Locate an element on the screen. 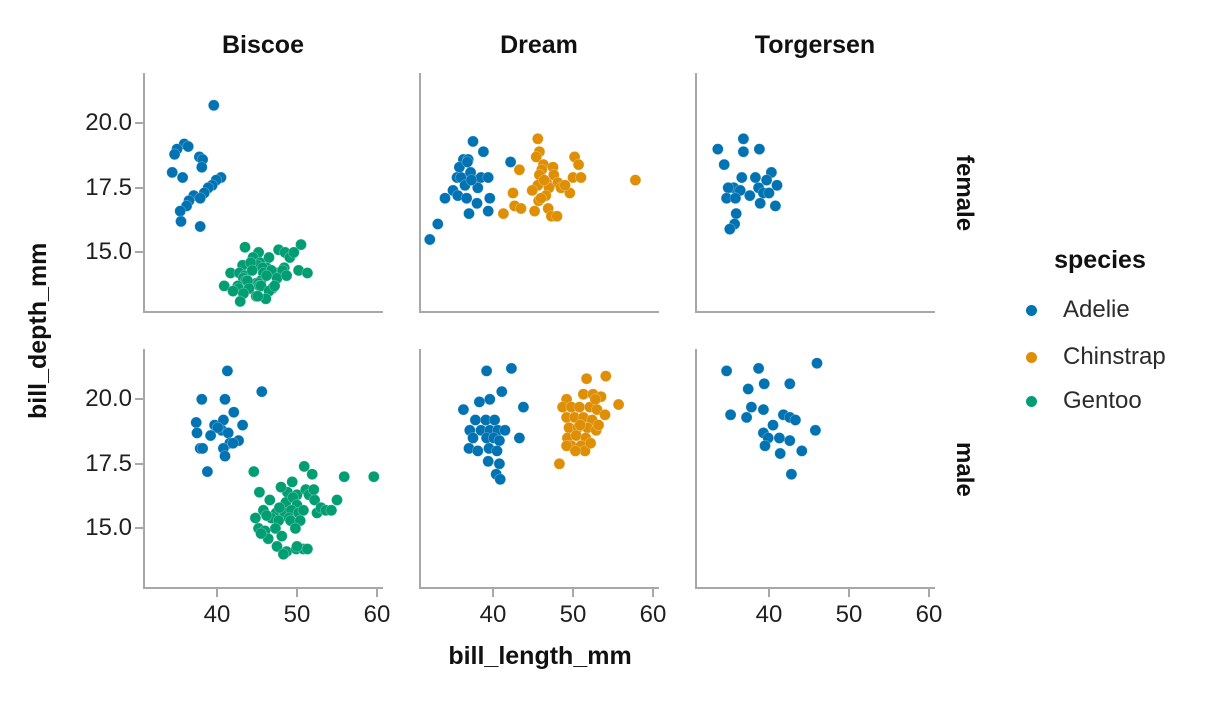 This screenshot has width=1216, height=708. legend-item-chinstrap: Chinstrap is located at coordinates (1105, 357).